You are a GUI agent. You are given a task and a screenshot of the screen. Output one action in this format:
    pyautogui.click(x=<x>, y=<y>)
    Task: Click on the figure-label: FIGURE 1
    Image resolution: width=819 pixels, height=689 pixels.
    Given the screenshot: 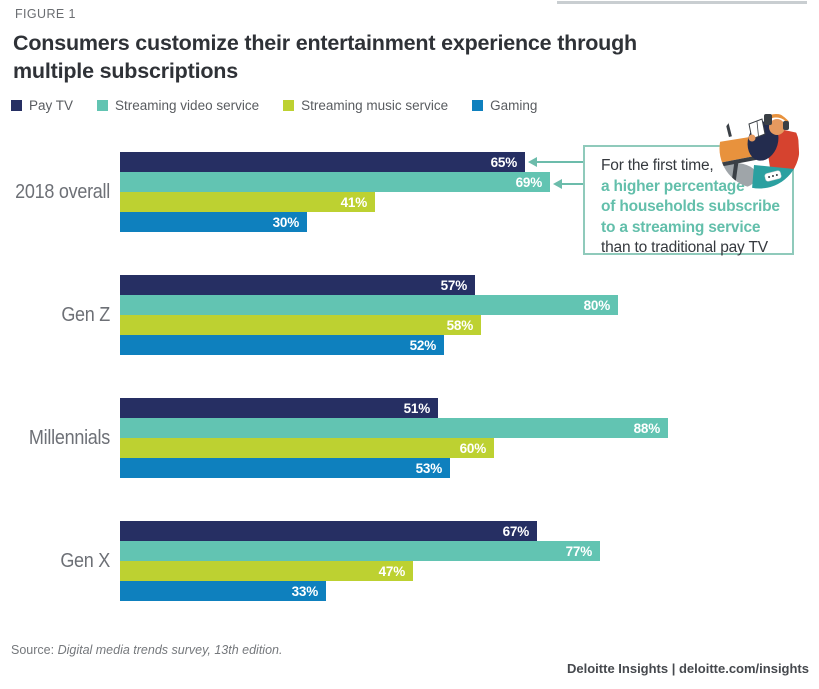 What is the action you would take?
    pyautogui.click(x=45, y=14)
    